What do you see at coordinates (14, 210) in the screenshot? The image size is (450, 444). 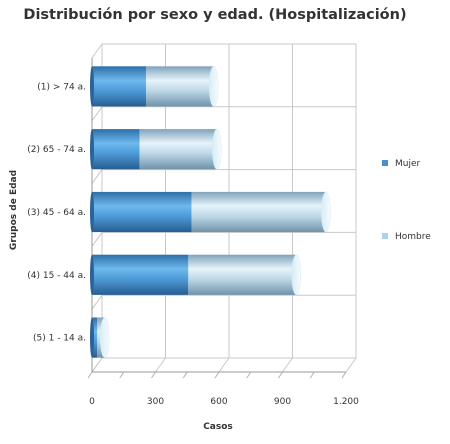 I see `y-axis-title: Grupos de Edad` at bounding box center [14, 210].